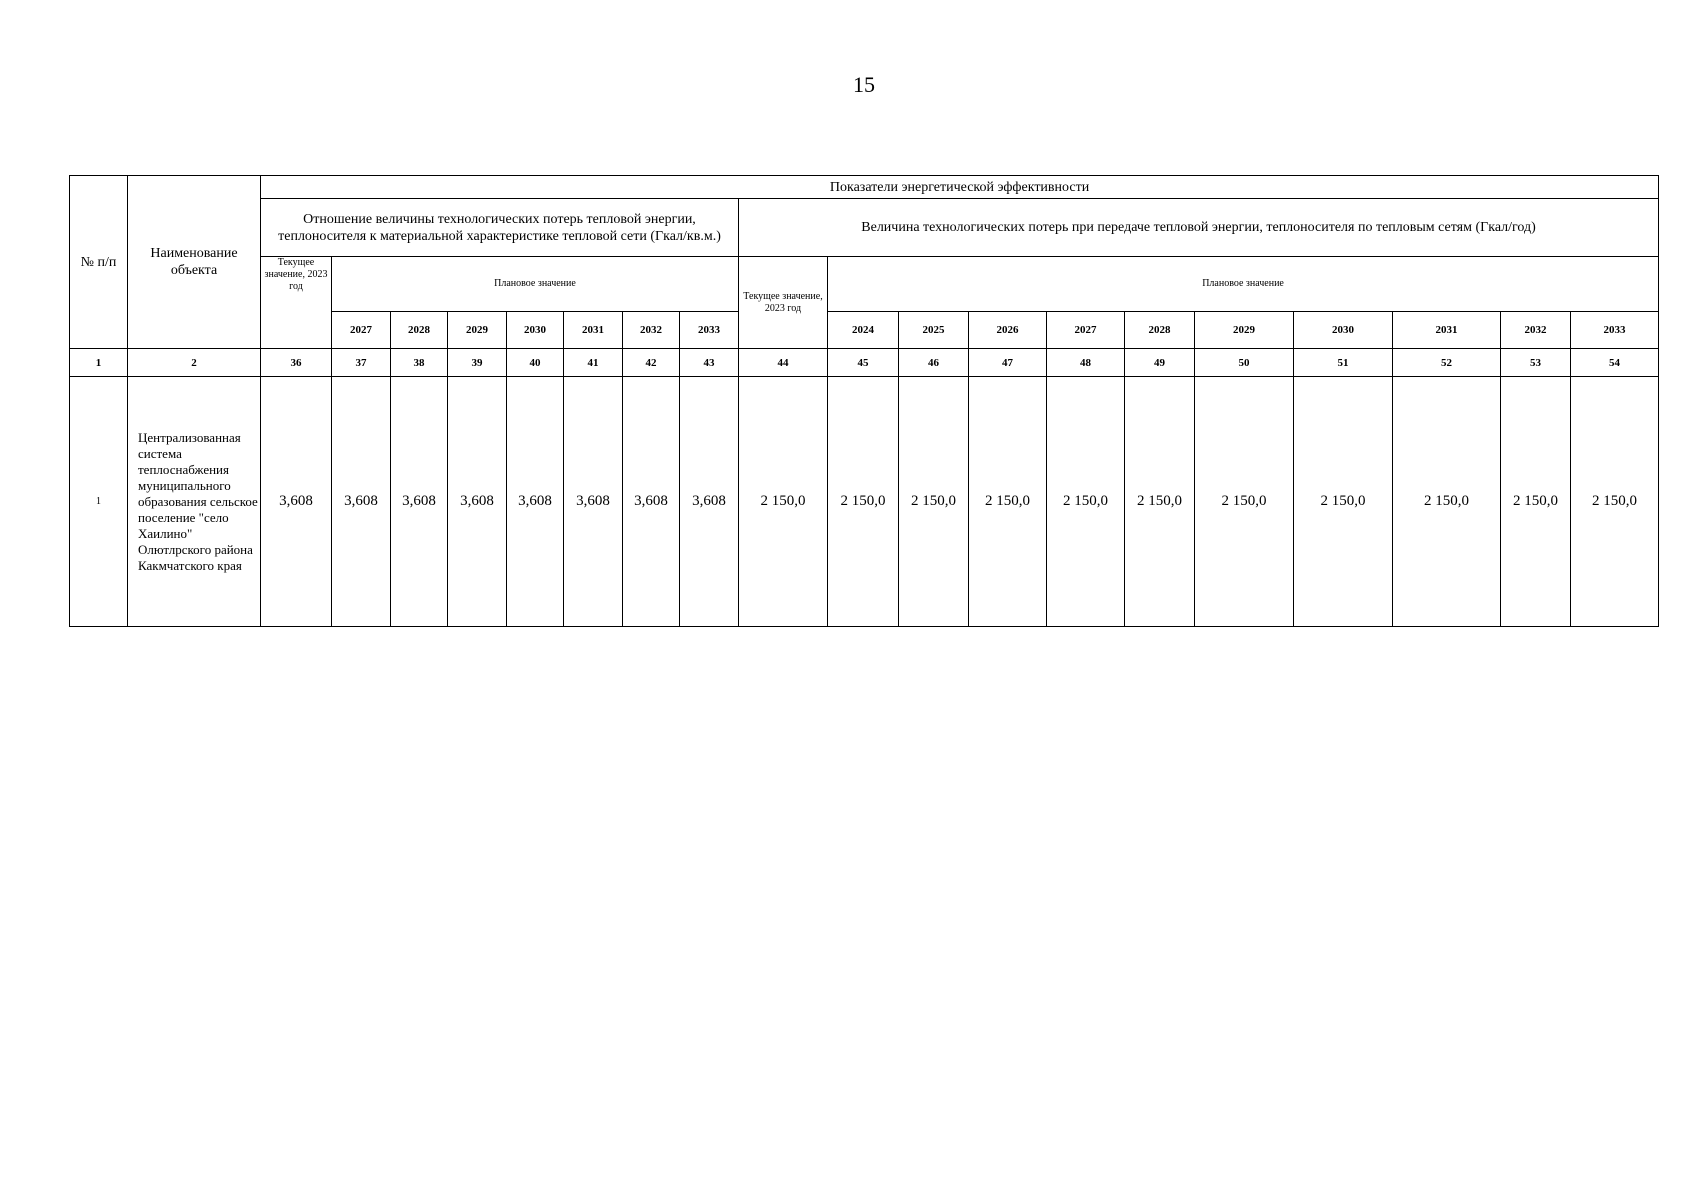 Image resolution: width=1698 pixels, height=1200 pixels. What do you see at coordinates (1243, 284) in the screenshot?
I see `header-planned-2: Плановое значение` at bounding box center [1243, 284].